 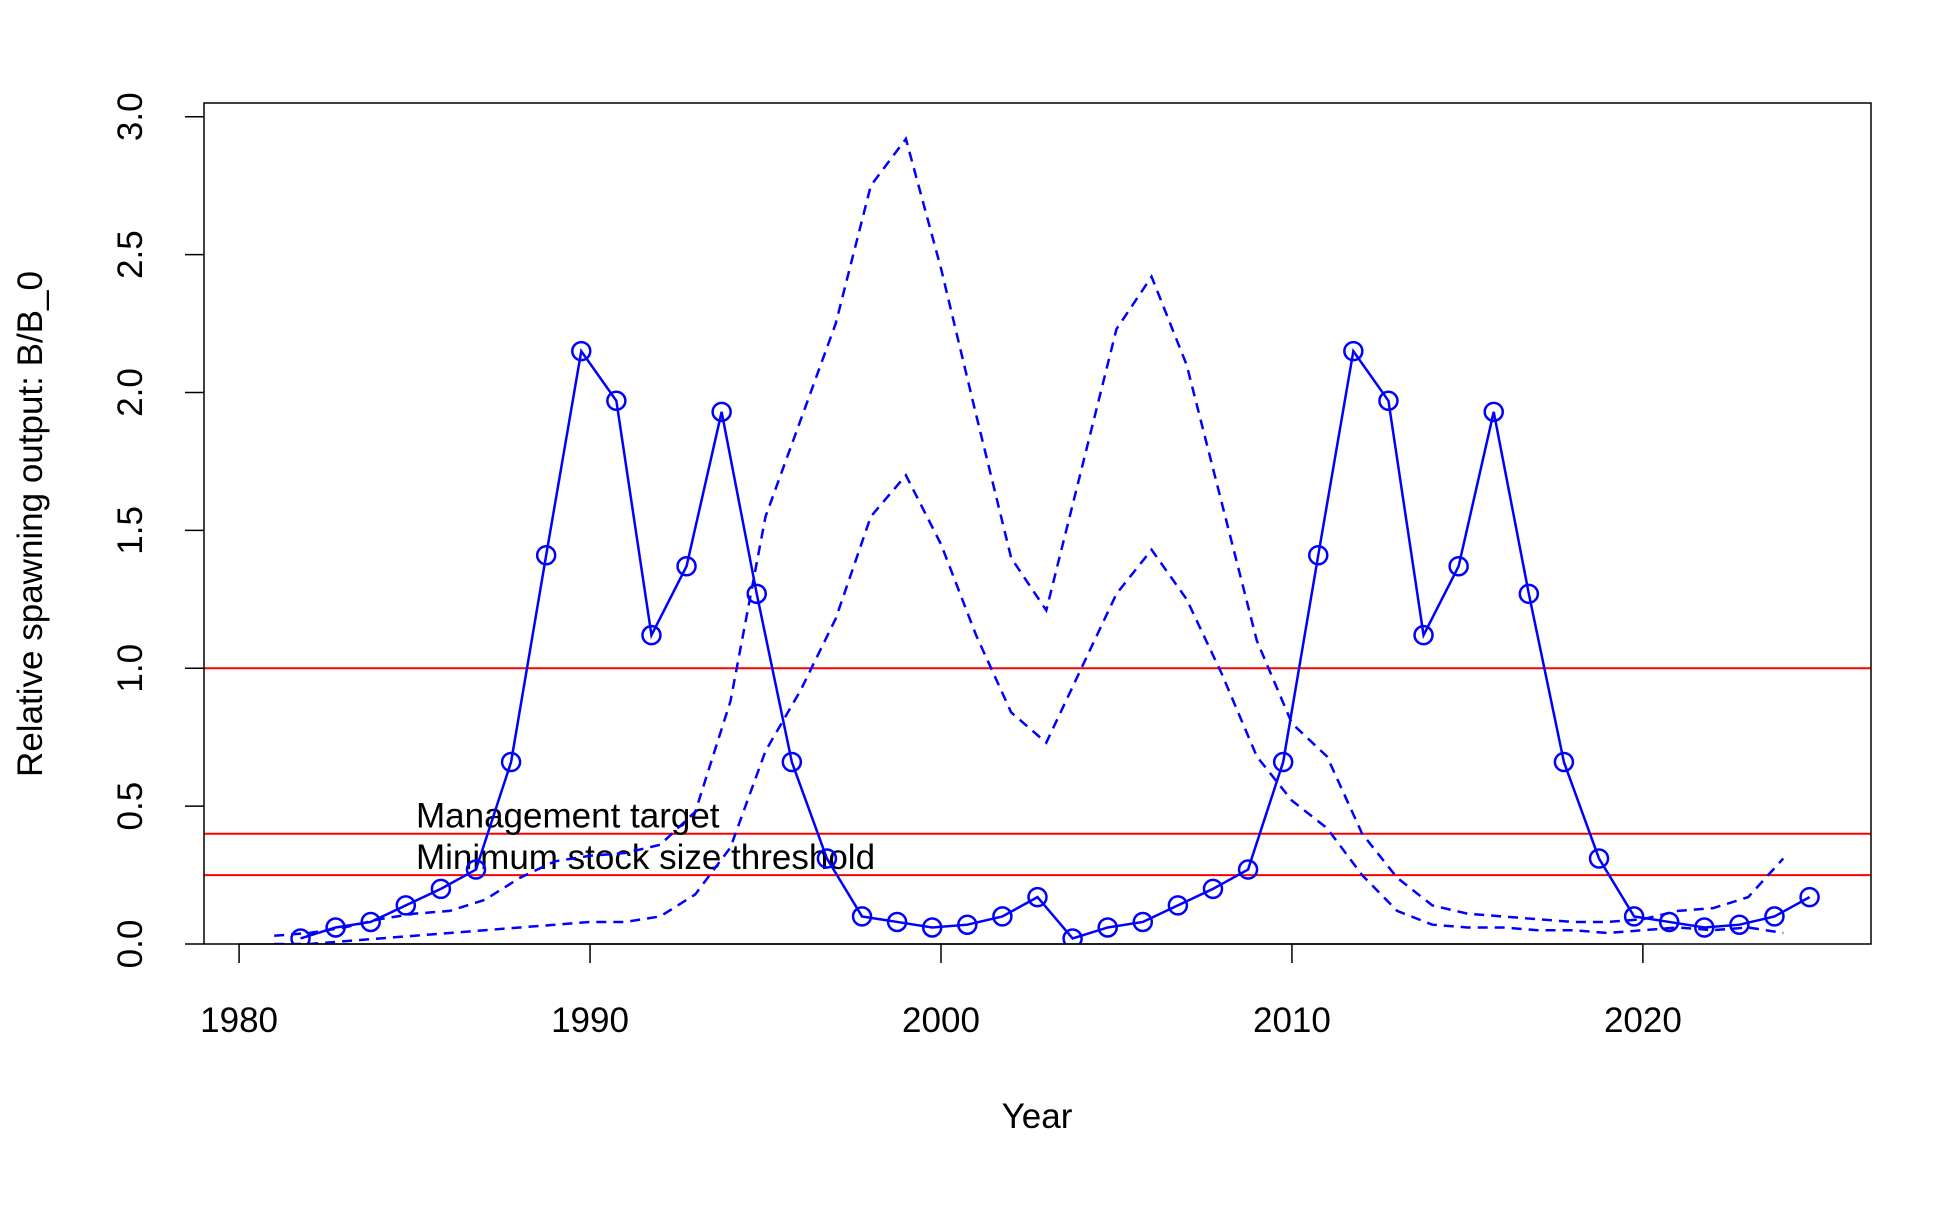 I want to click on y-tick-label: 0.0, so click(x=130, y=944).